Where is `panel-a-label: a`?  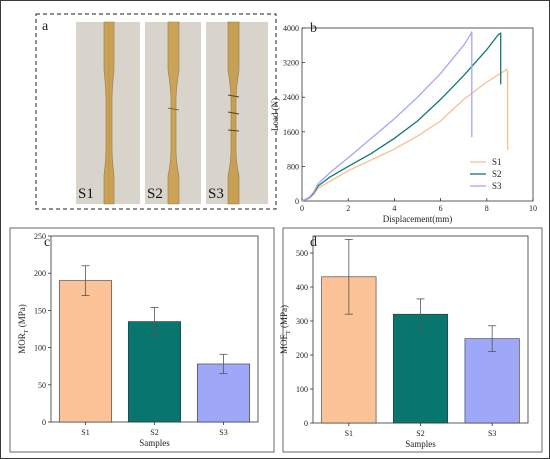
panel-a-label: a is located at coordinates (45, 26).